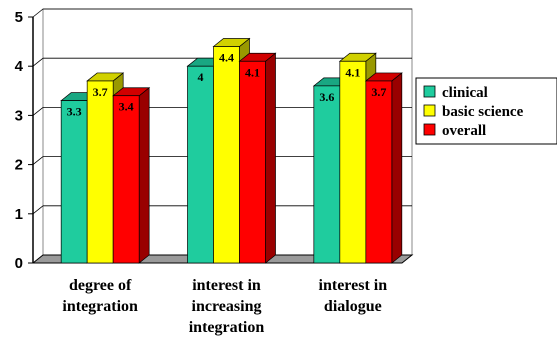  I want to click on y-tick-label: 2, so click(19, 165).